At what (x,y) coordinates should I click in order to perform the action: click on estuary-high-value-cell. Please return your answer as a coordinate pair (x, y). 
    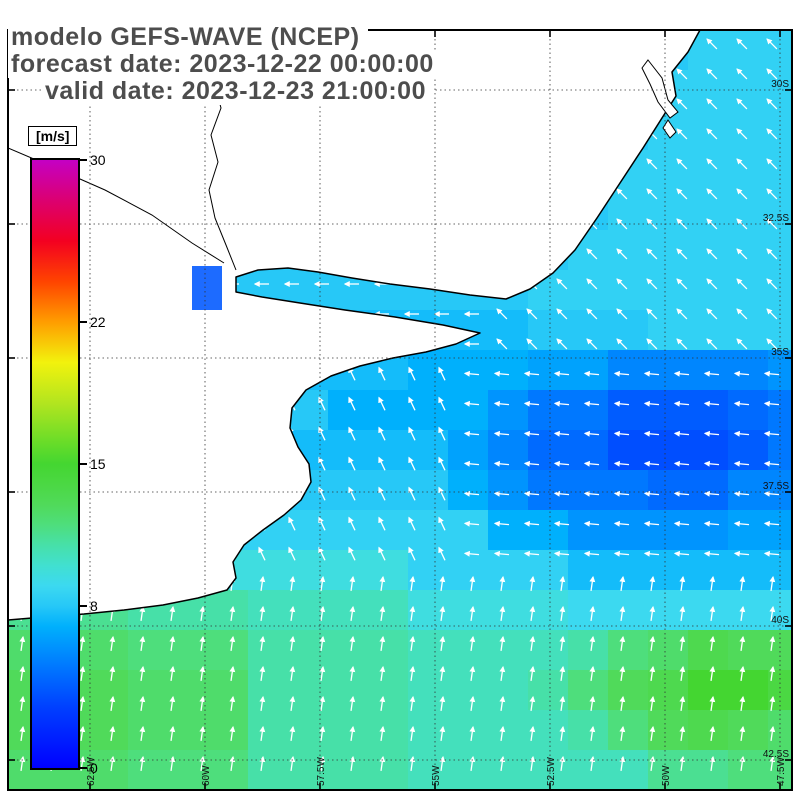
    Looking at the image, I should click on (207, 288).